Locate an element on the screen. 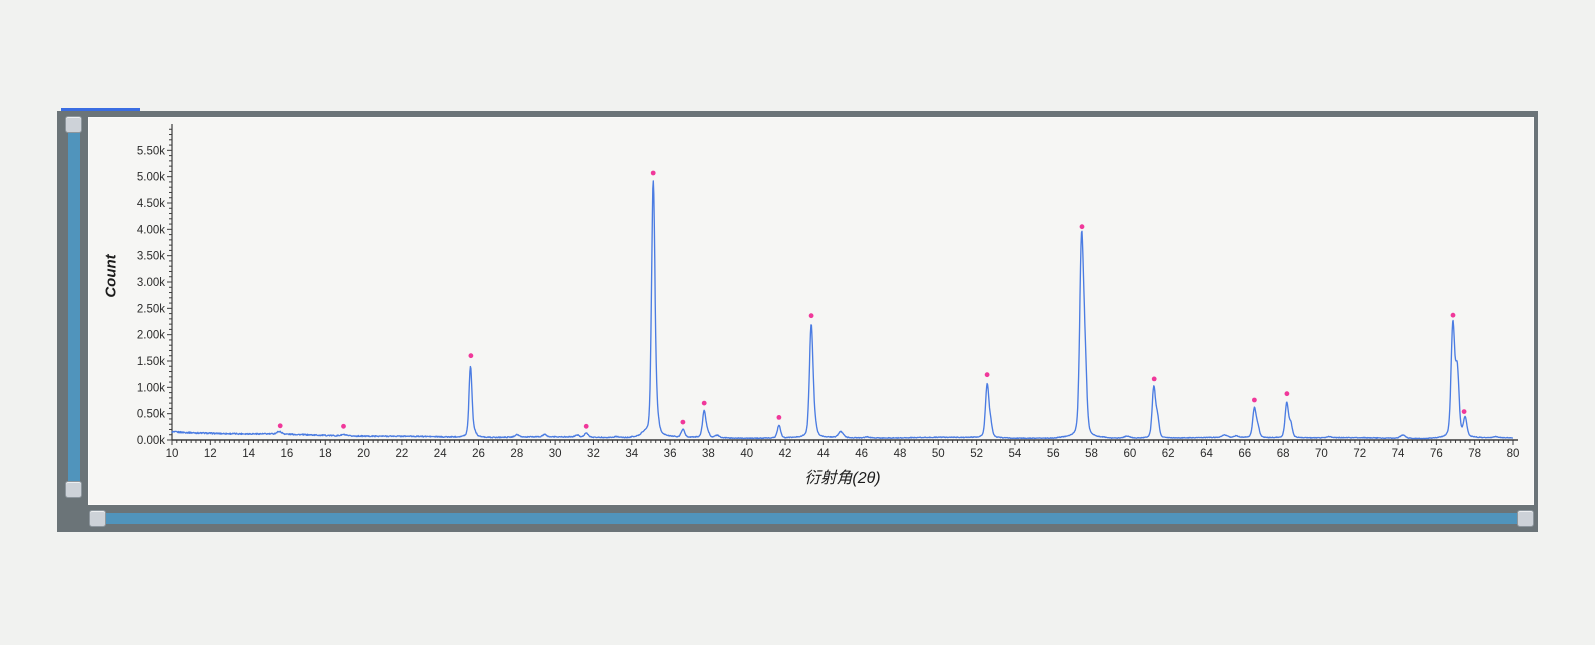 The height and width of the screenshot is (645, 1595). x-tick-label: 62 is located at coordinates (1168, 454).